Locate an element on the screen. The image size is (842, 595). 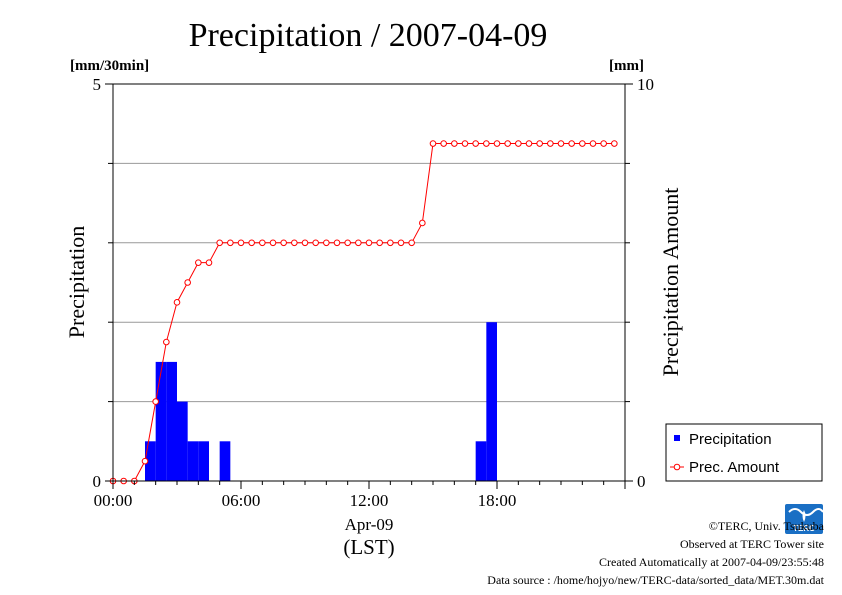
chart-title: Precipitation / 2007-04-09 is located at coordinates (368, 35).